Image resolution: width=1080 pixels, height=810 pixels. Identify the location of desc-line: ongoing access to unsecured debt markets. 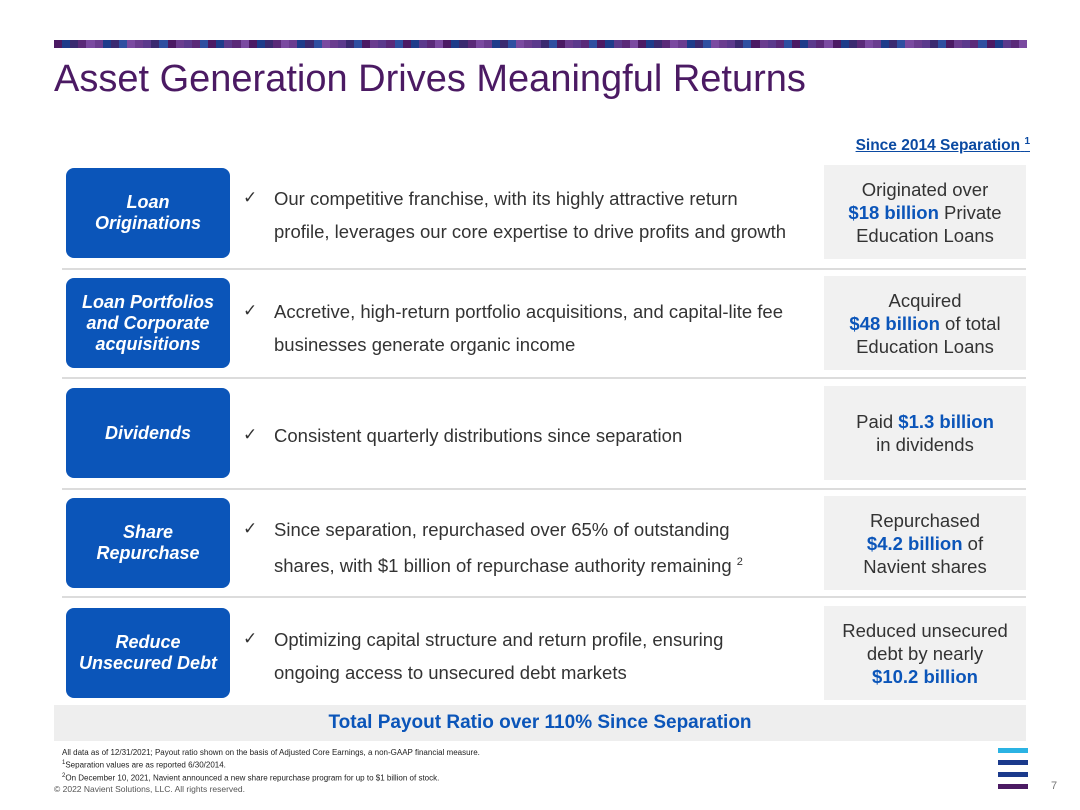
(450, 672).